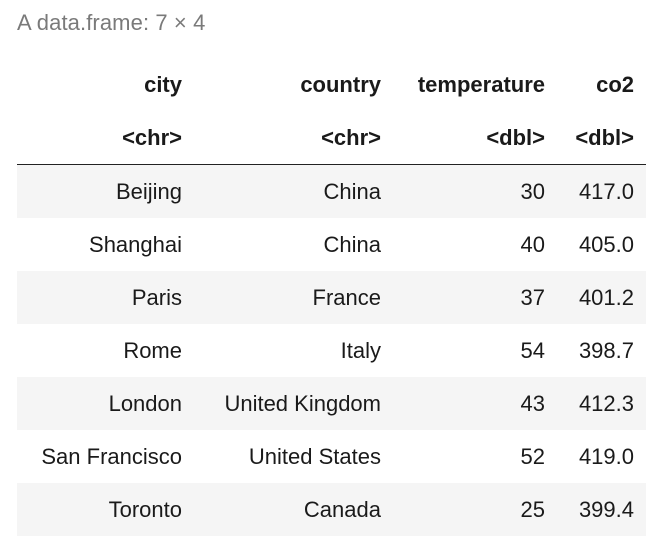 The height and width of the screenshot is (548, 672). I want to click on cell-country: United States, so click(293, 456).